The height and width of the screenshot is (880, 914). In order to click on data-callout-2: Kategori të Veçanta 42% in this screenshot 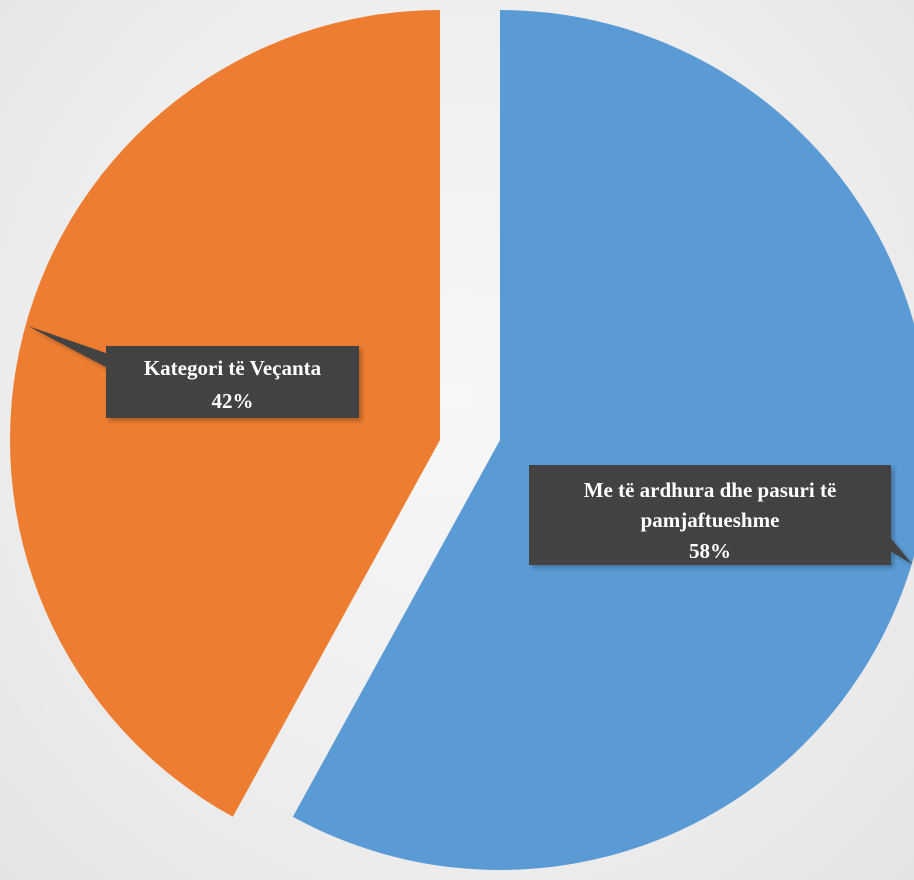, I will do `click(193, 372)`.